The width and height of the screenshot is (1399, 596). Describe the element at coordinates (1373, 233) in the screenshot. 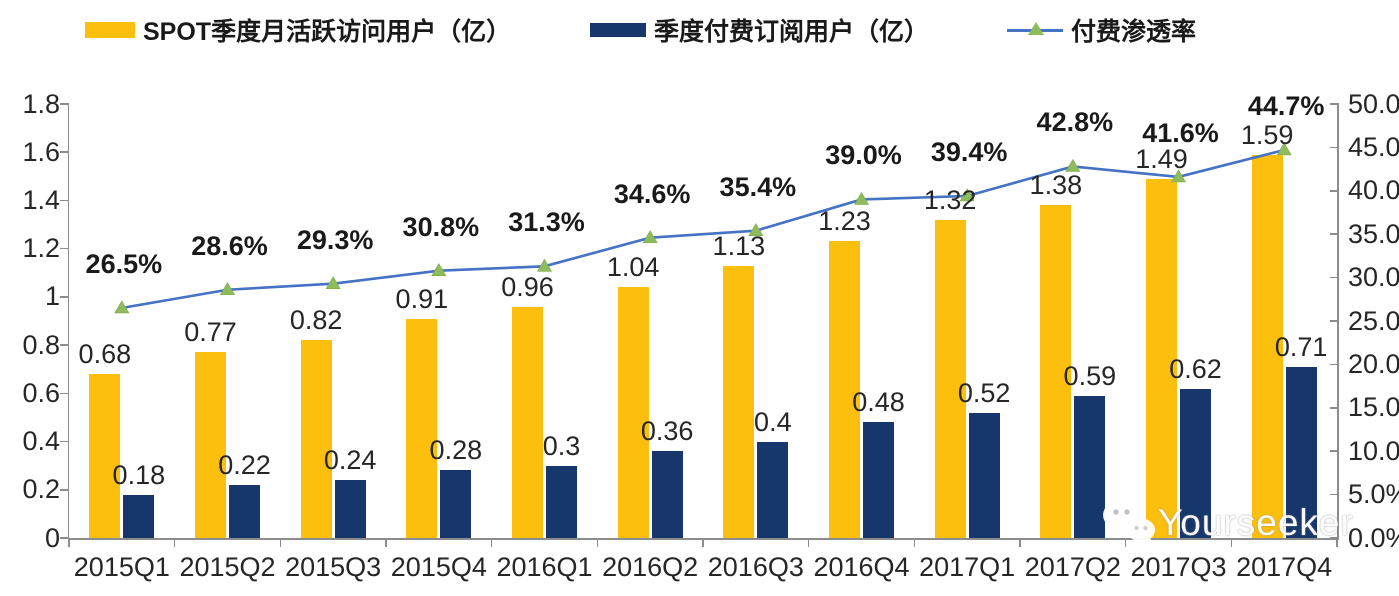

I see `right-axis-tick-label: 35.0%` at that location.